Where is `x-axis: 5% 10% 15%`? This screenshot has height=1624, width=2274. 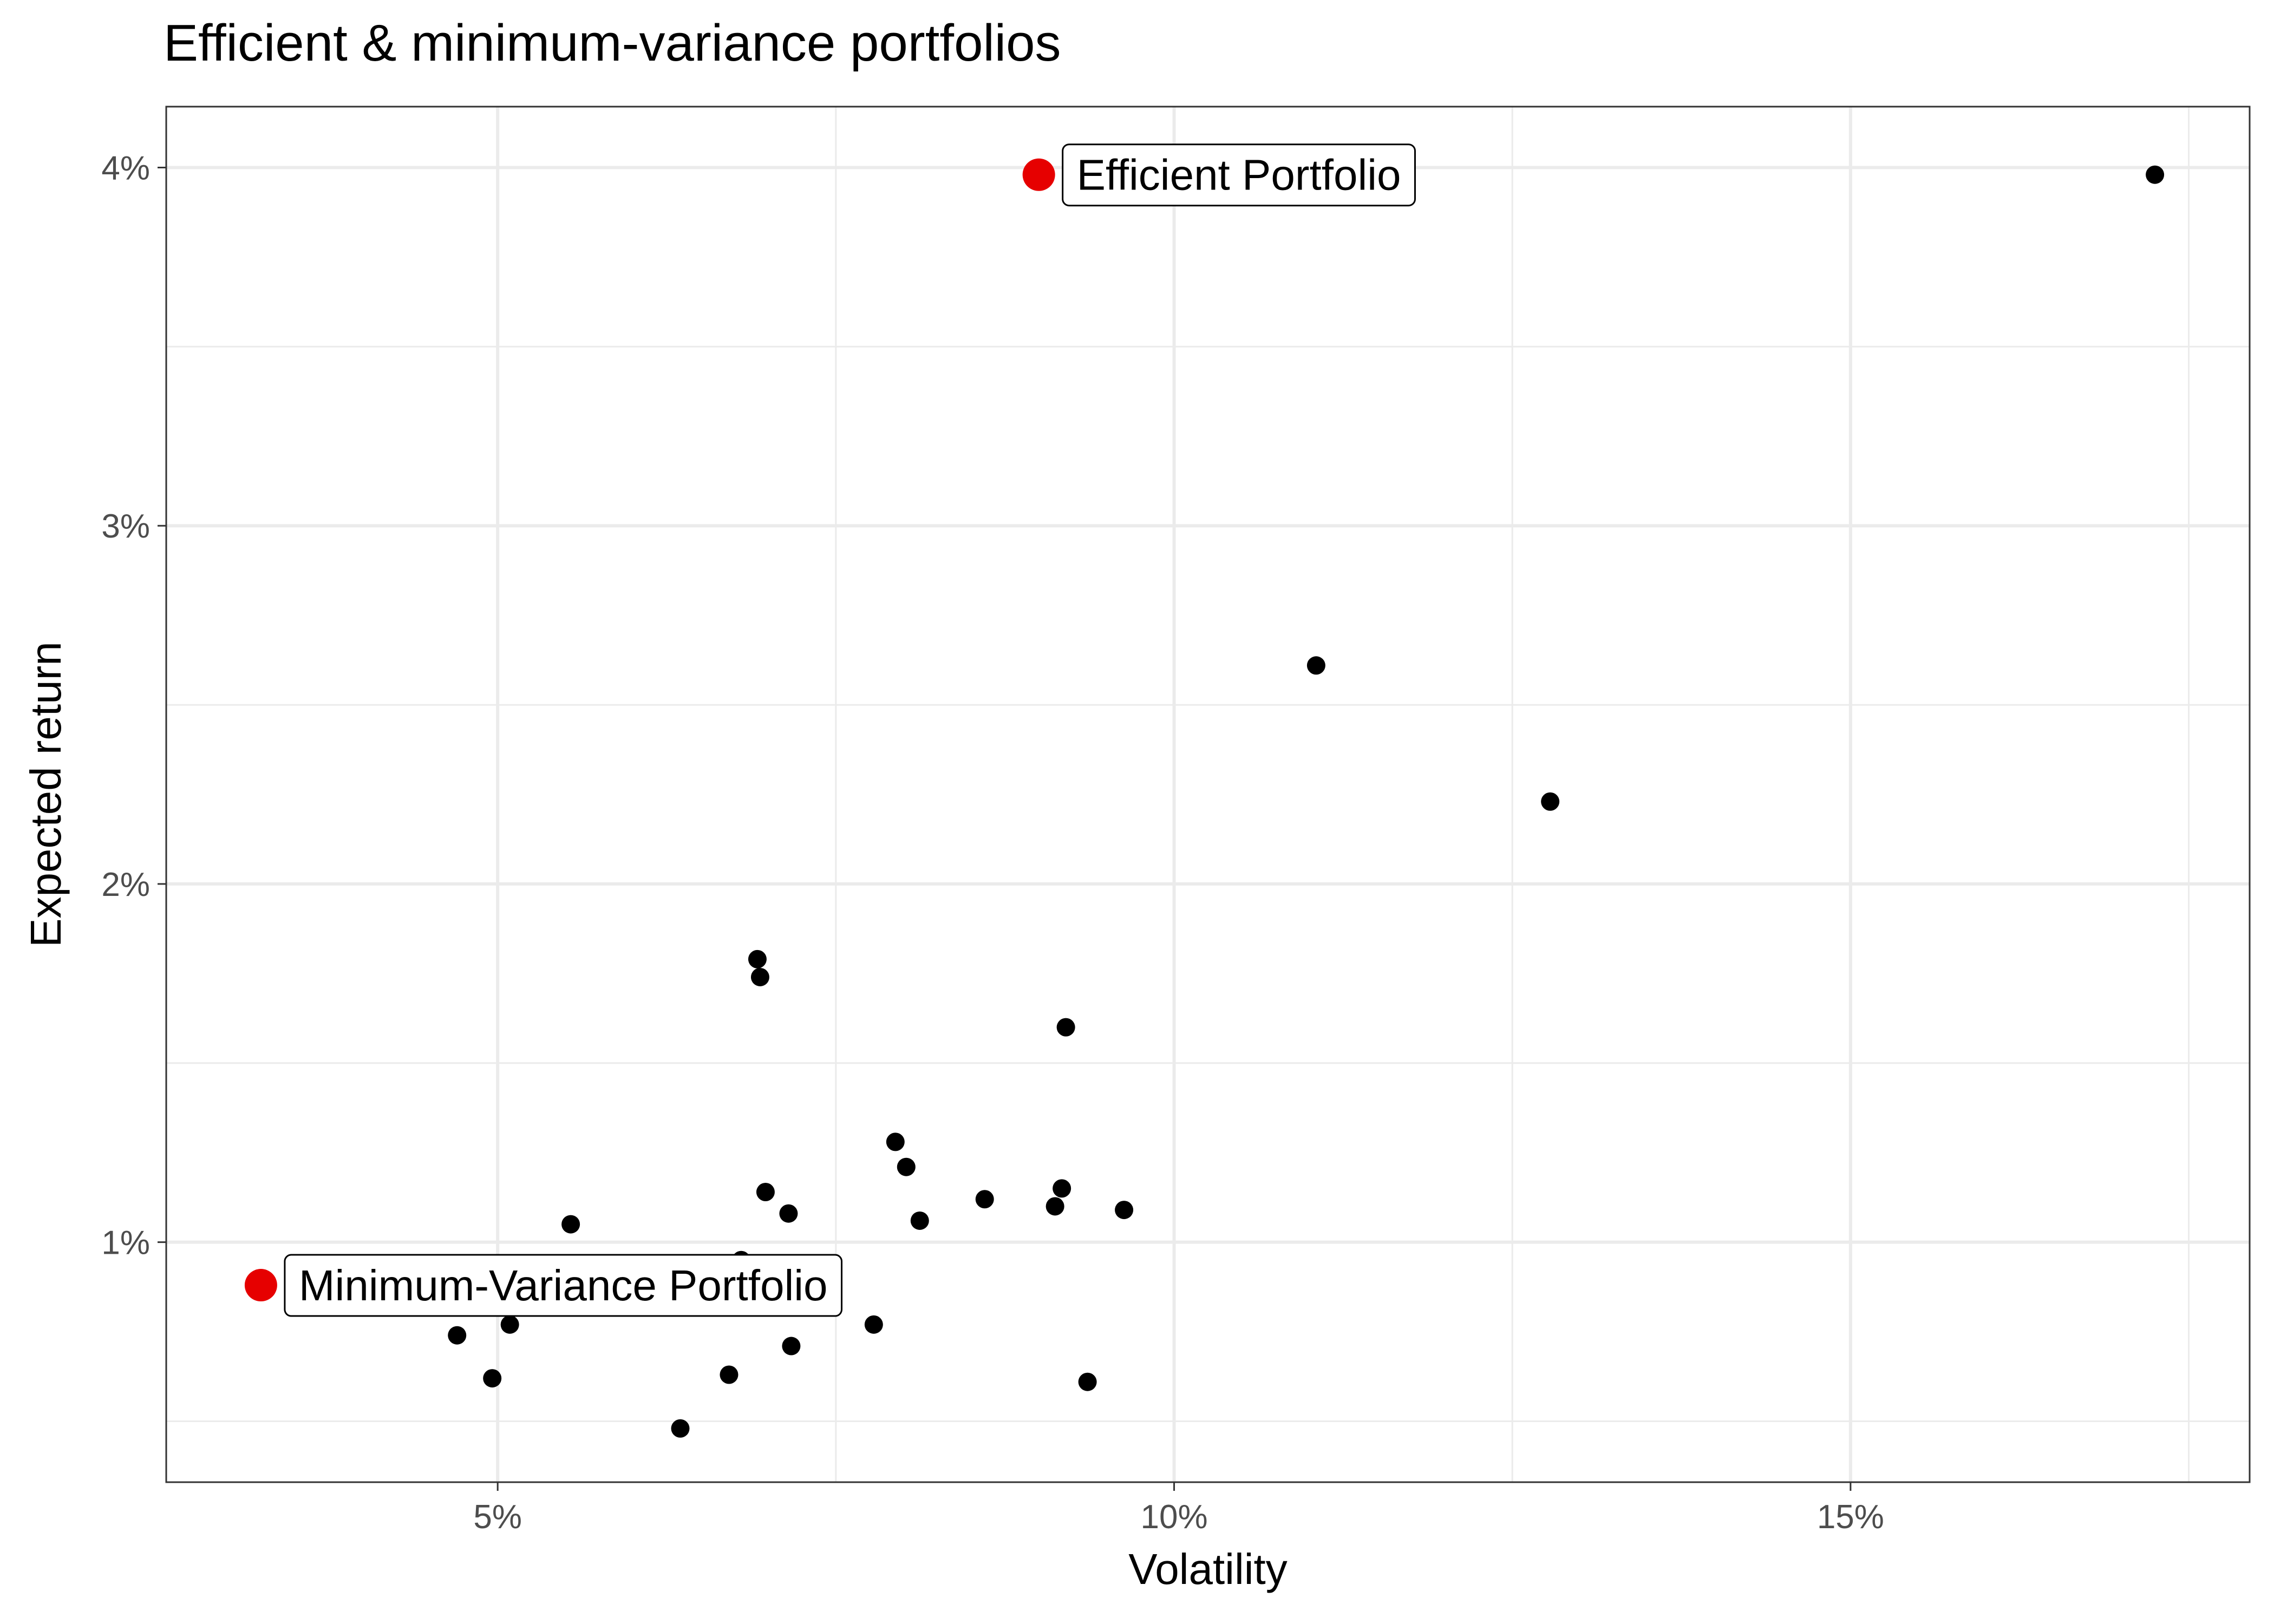 x-axis: 5% 10% 15% is located at coordinates (1179, 1509).